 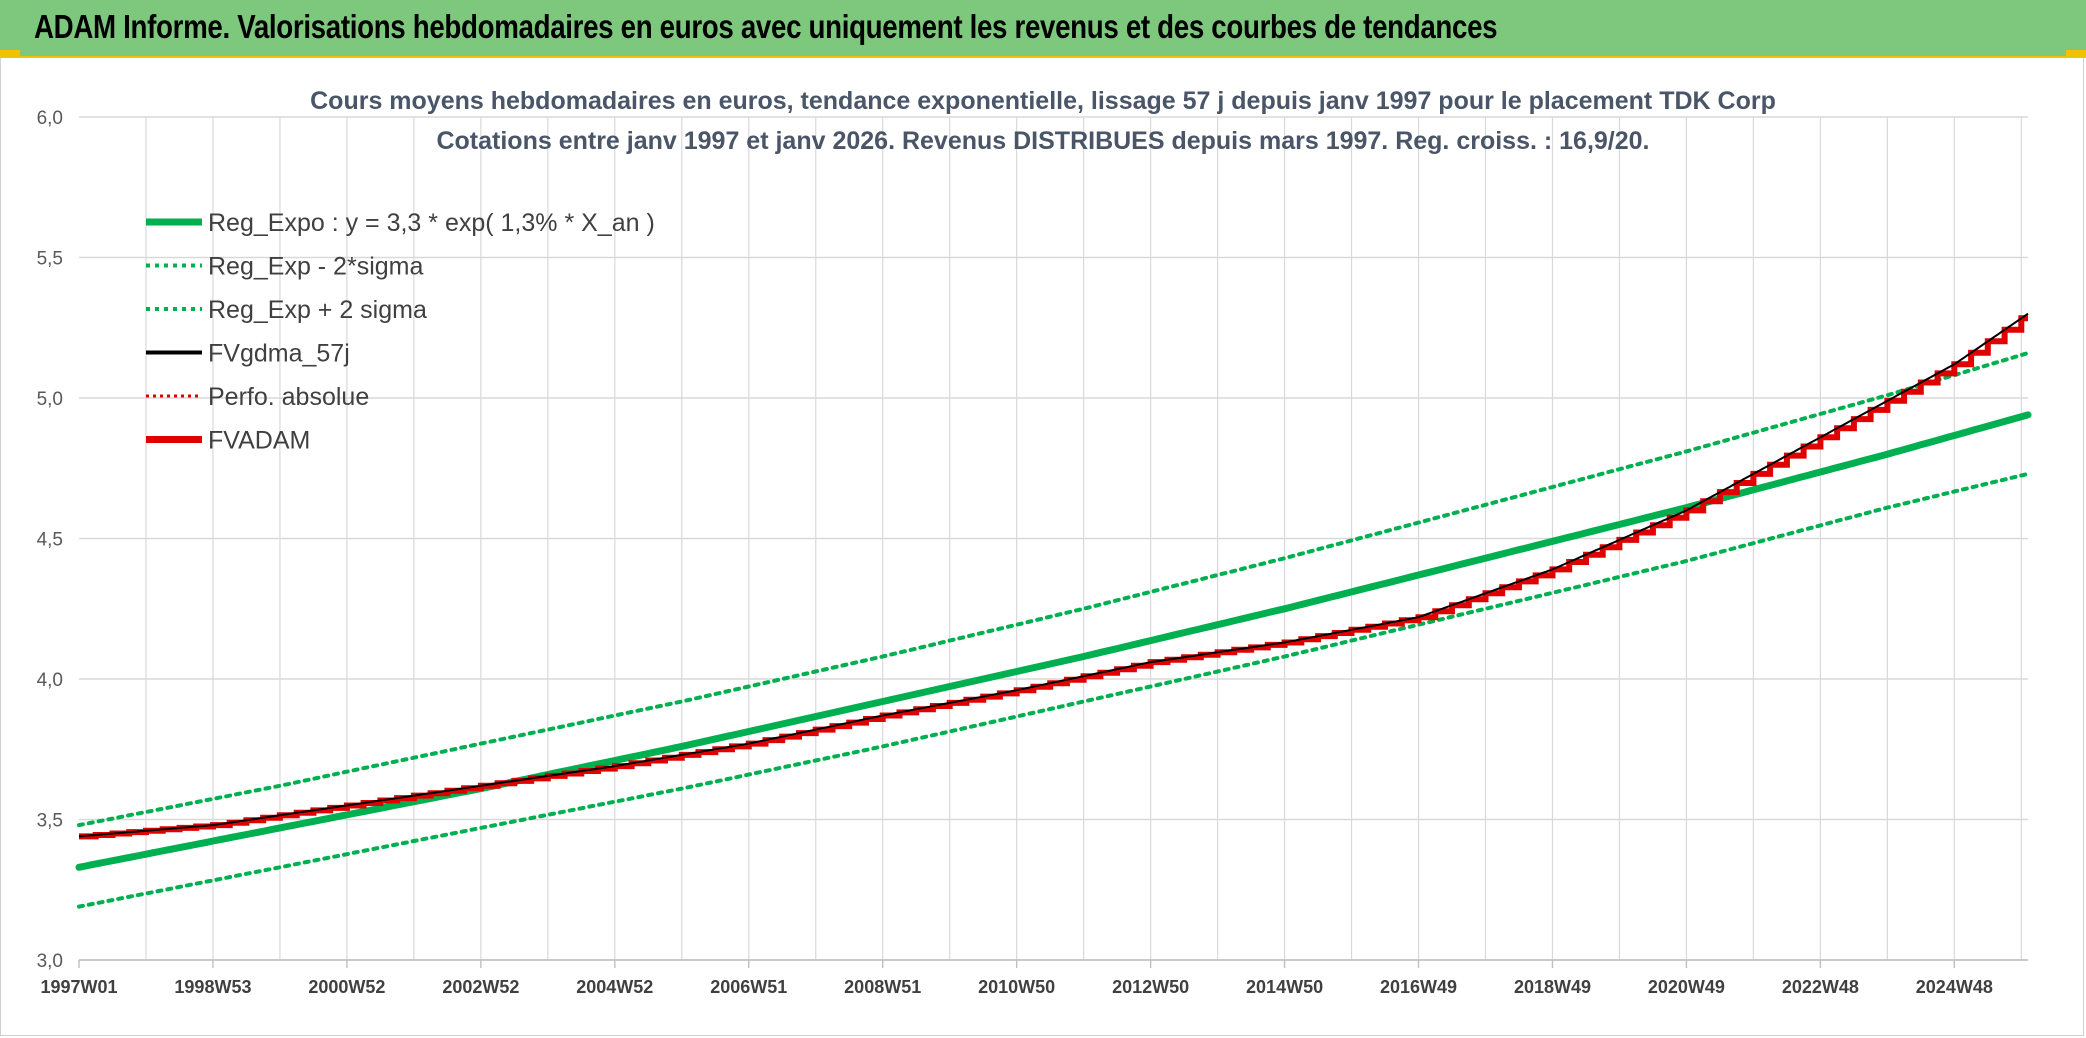 I want to click on x-tick-label: 2006W51, so click(x=748, y=987).